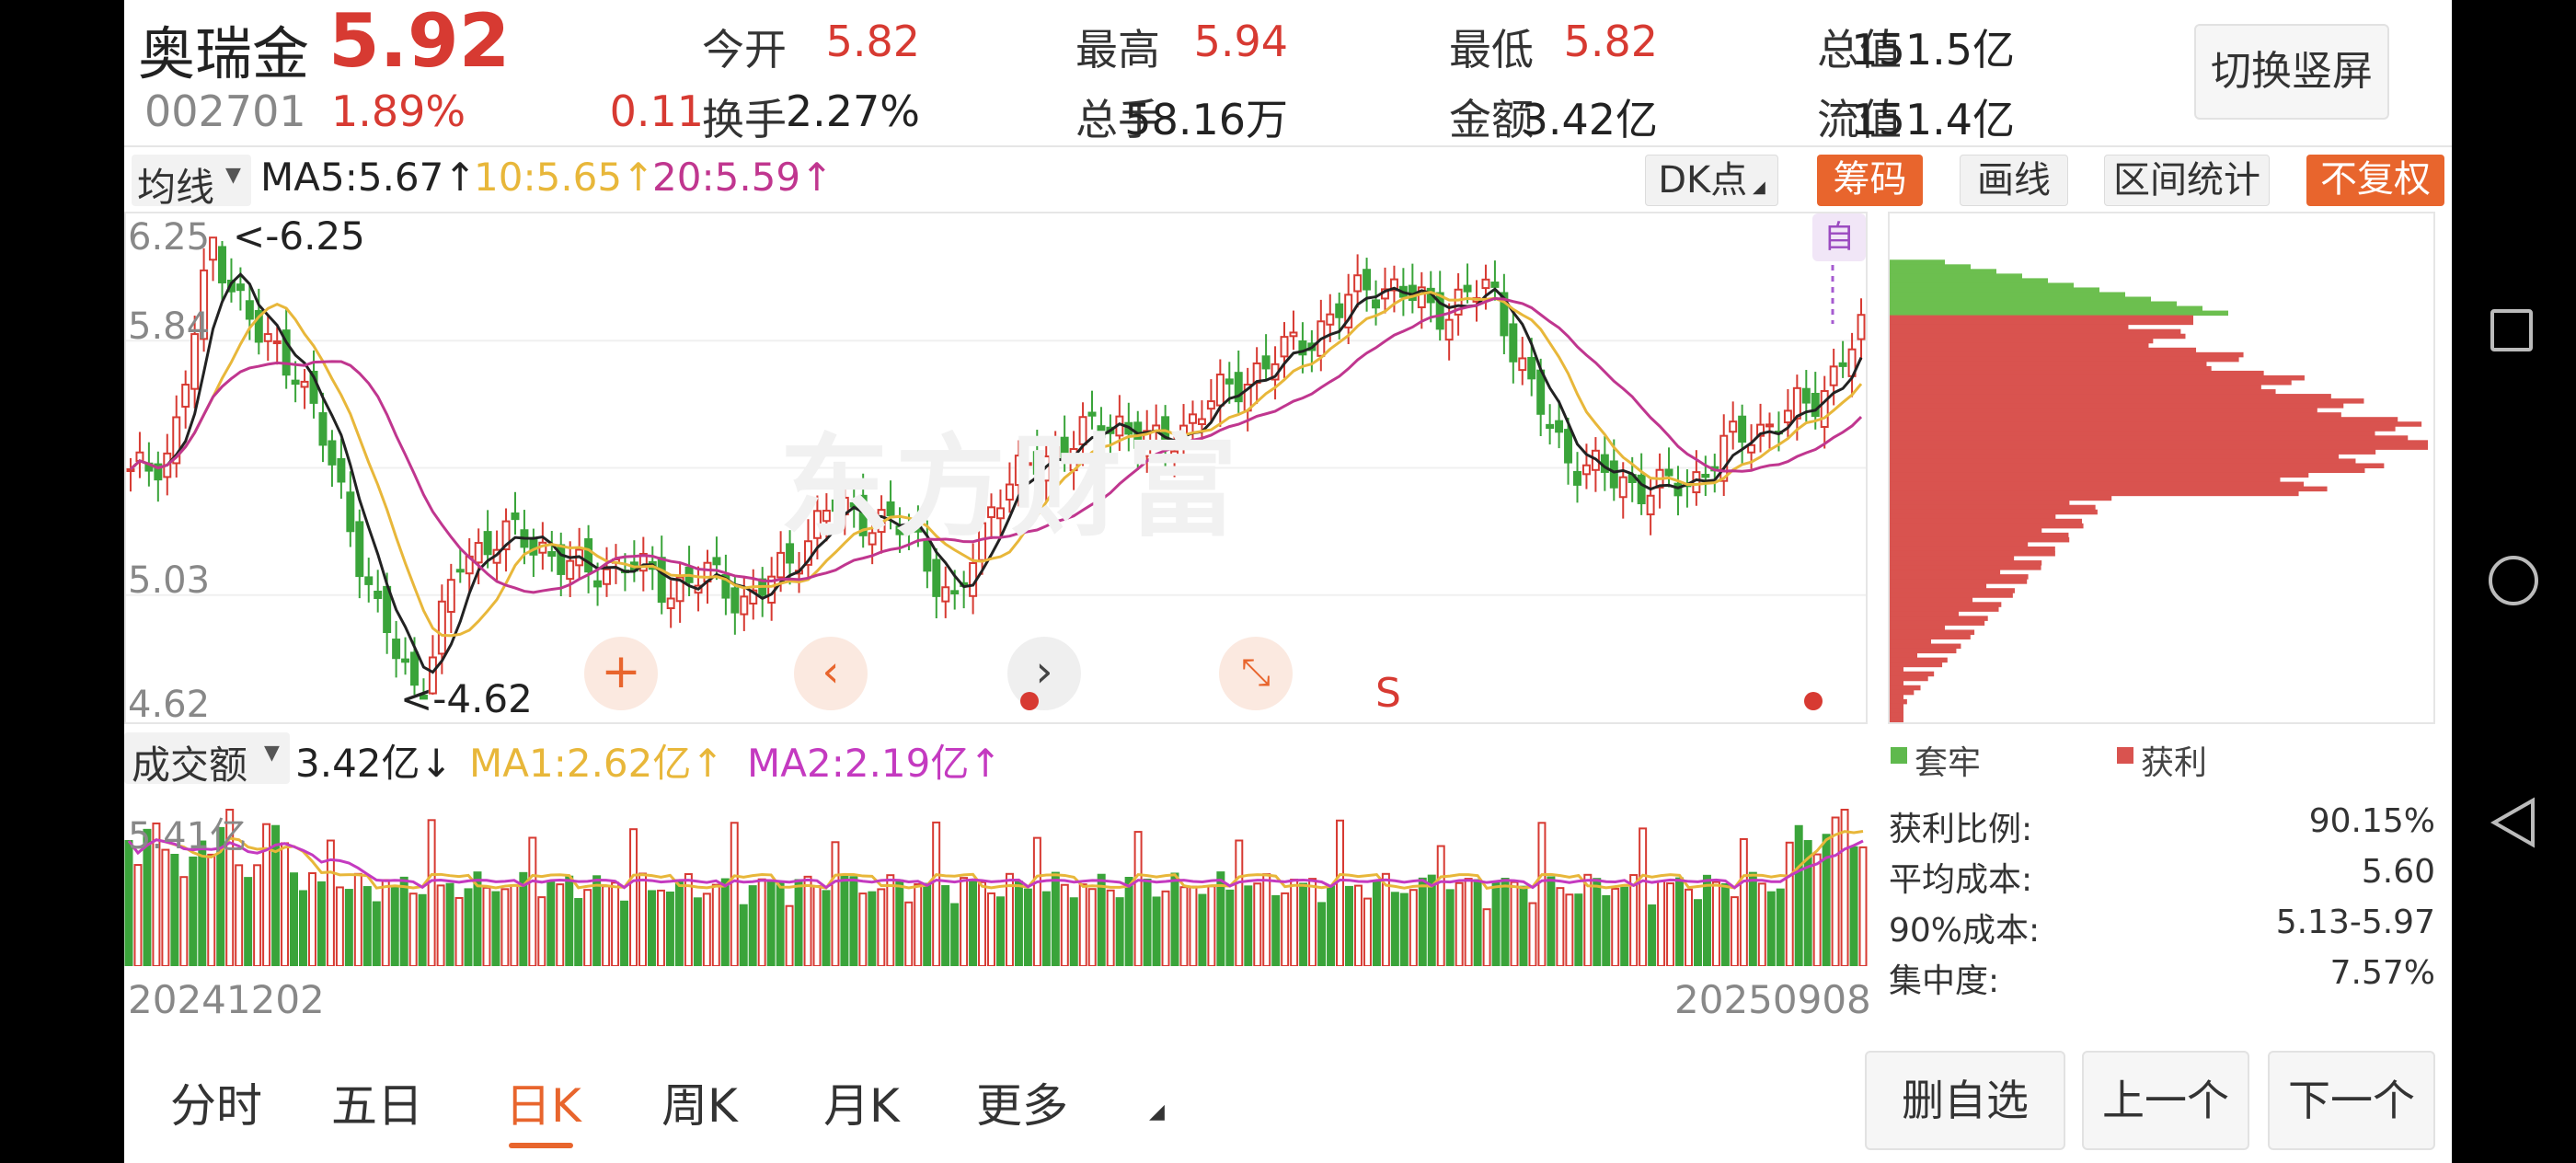 This screenshot has height=1163, width=2576. What do you see at coordinates (1965, 1100) in the screenshot?
I see `remove-watchlist-button: 删自选` at bounding box center [1965, 1100].